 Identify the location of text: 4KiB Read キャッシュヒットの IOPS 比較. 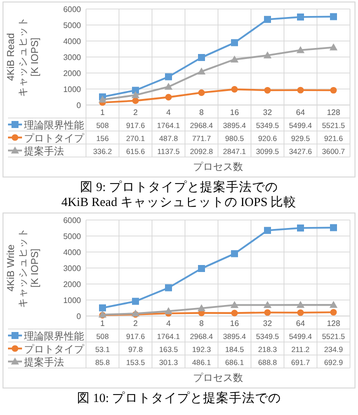
(179, 202).